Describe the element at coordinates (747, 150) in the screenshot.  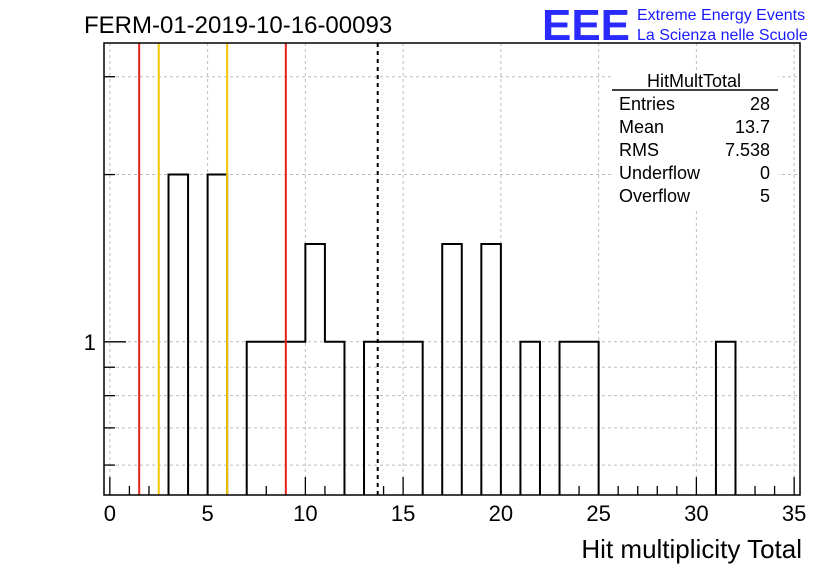
I see `stats-row-value: 7.538` at that location.